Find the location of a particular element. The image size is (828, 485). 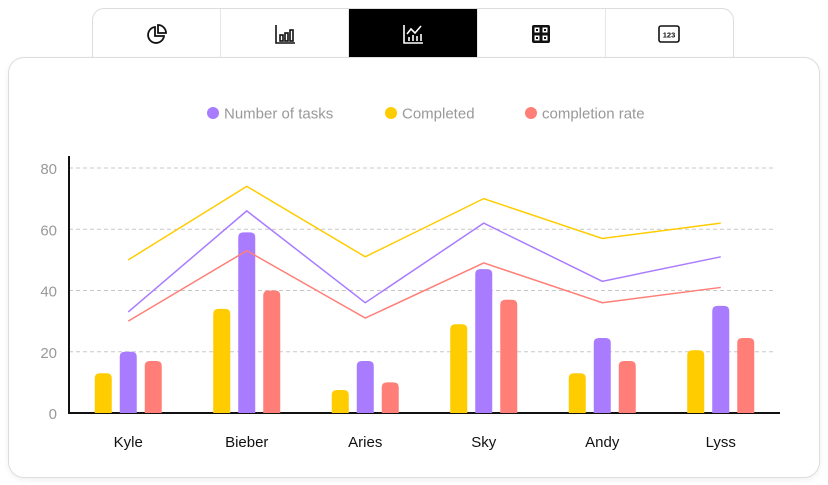

x-tick-label: Bieber is located at coordinates (246, 442).